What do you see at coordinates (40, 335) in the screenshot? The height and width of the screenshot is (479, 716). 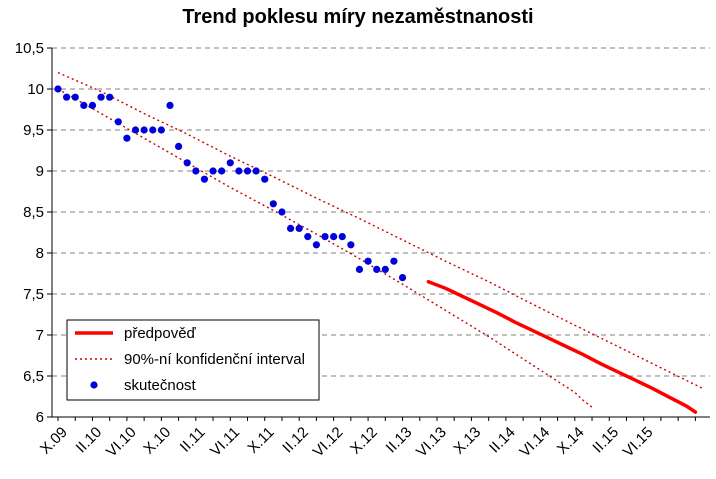 I see `y-tick-label: 7` at bounding box center [40, 335].